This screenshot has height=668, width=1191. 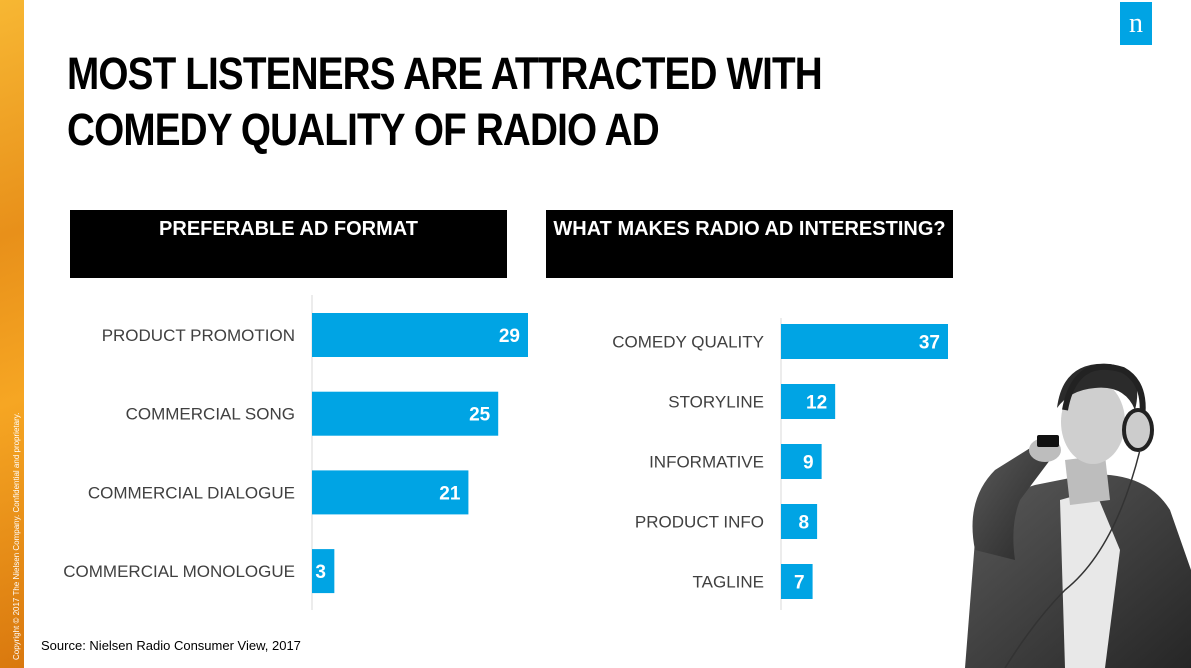 What do you see at coordinates (198, 335) in the screenshot?
I see `category-label: PRODUCT PROMOTION` at bounding box center [198, 335].